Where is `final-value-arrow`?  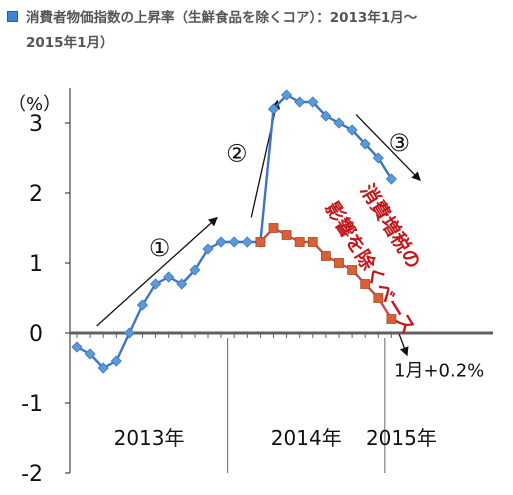
final-value-arrow is located at coordinates (403, 345).